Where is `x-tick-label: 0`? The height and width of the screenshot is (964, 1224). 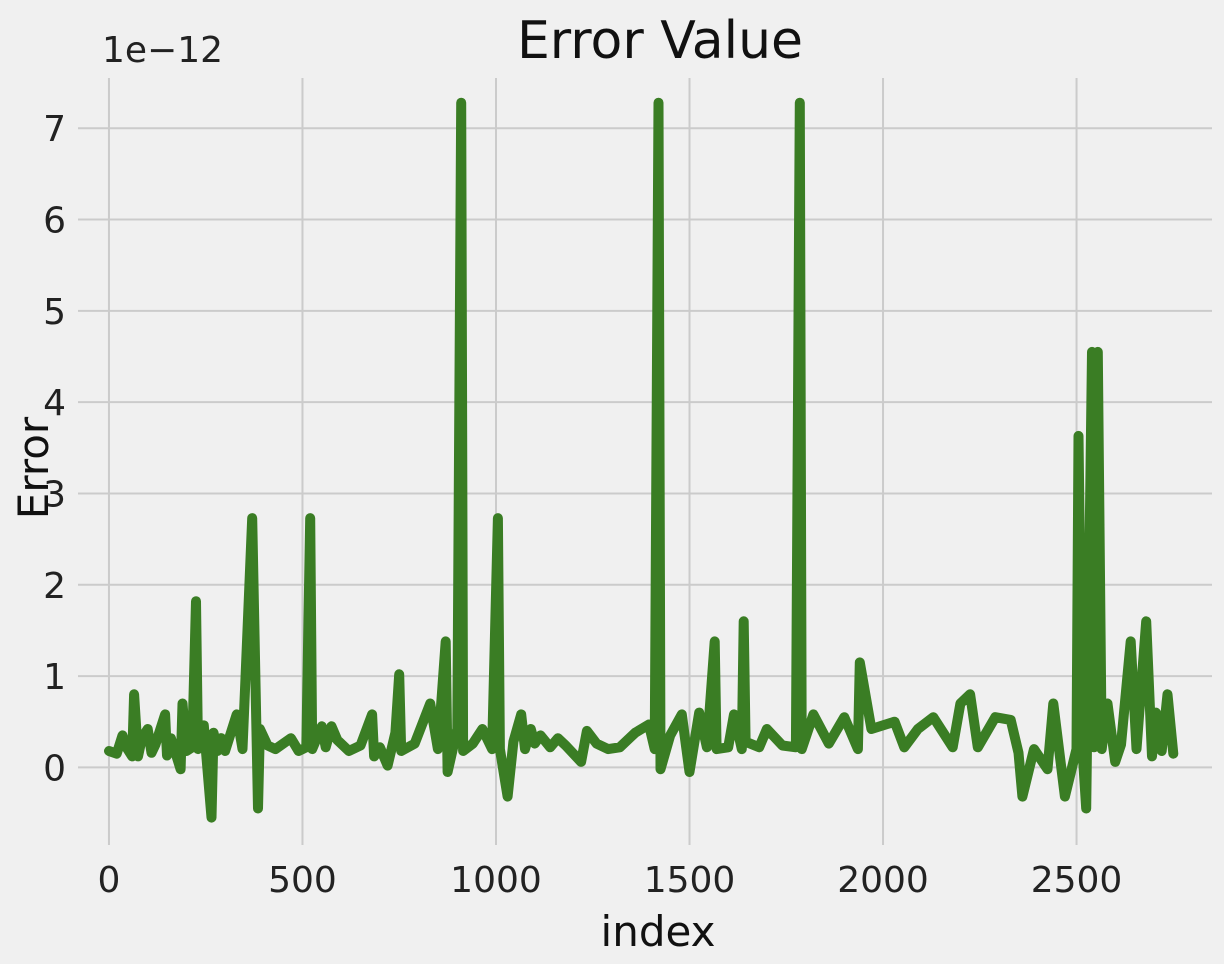 x-tick-label: 0 is located at coordinates (109, 880).